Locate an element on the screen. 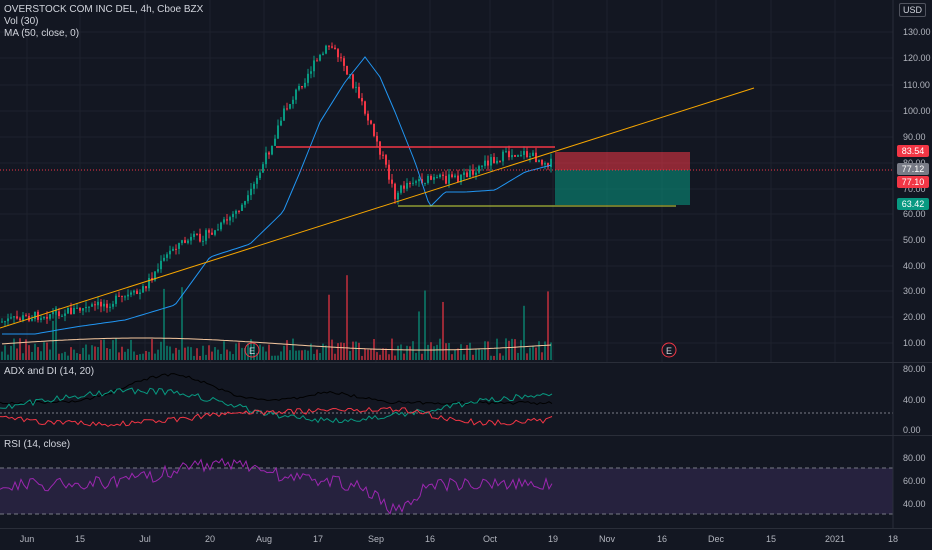 The image size is (932, 550). price-tag-last: 77.10 is located at coordinates (913, 182).